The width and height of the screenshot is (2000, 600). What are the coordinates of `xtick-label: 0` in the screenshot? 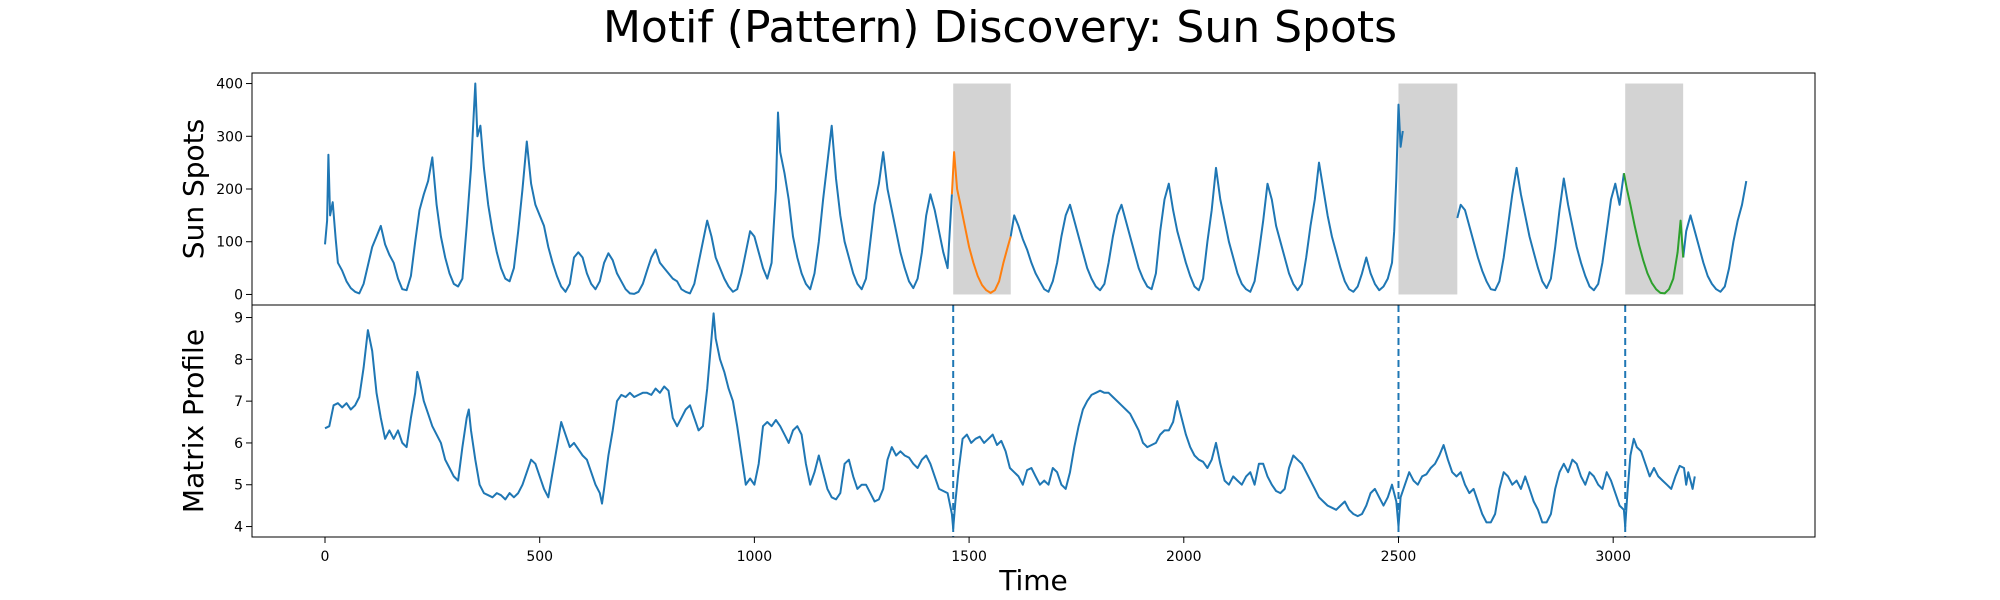 It's located at (325, 557).